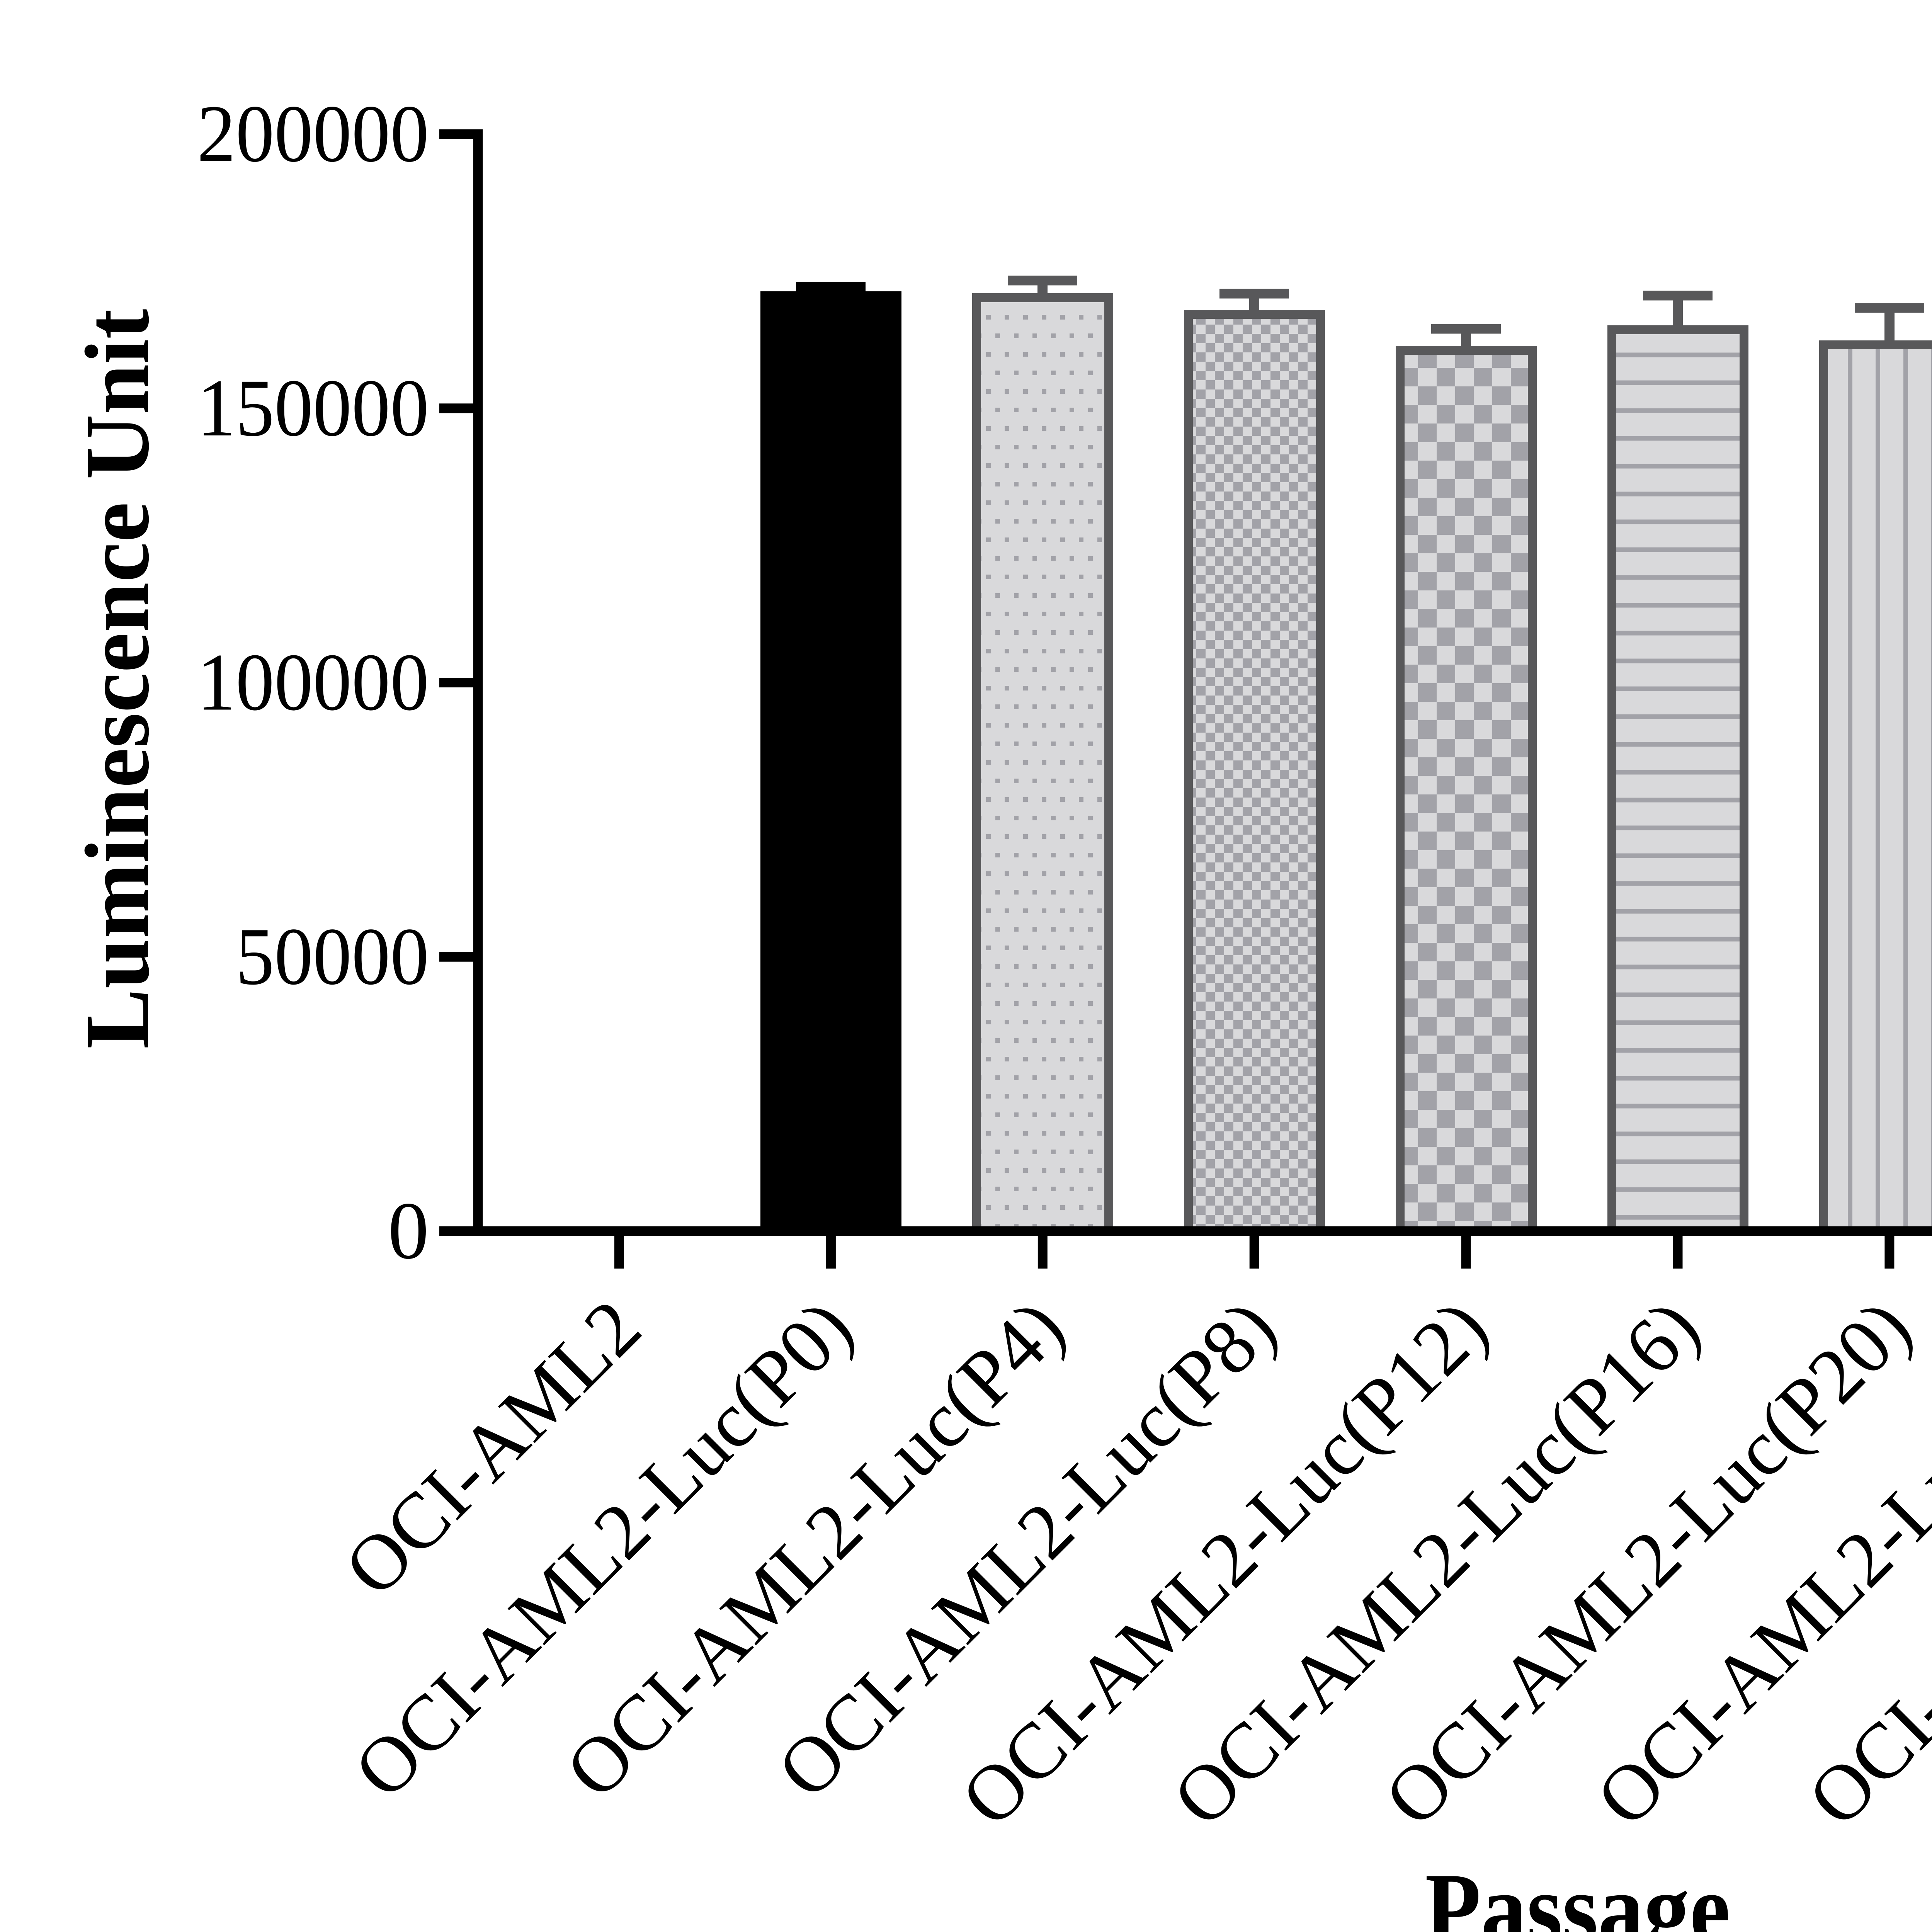  I want to click on svg-text: Passage, so click(1577, 1892).